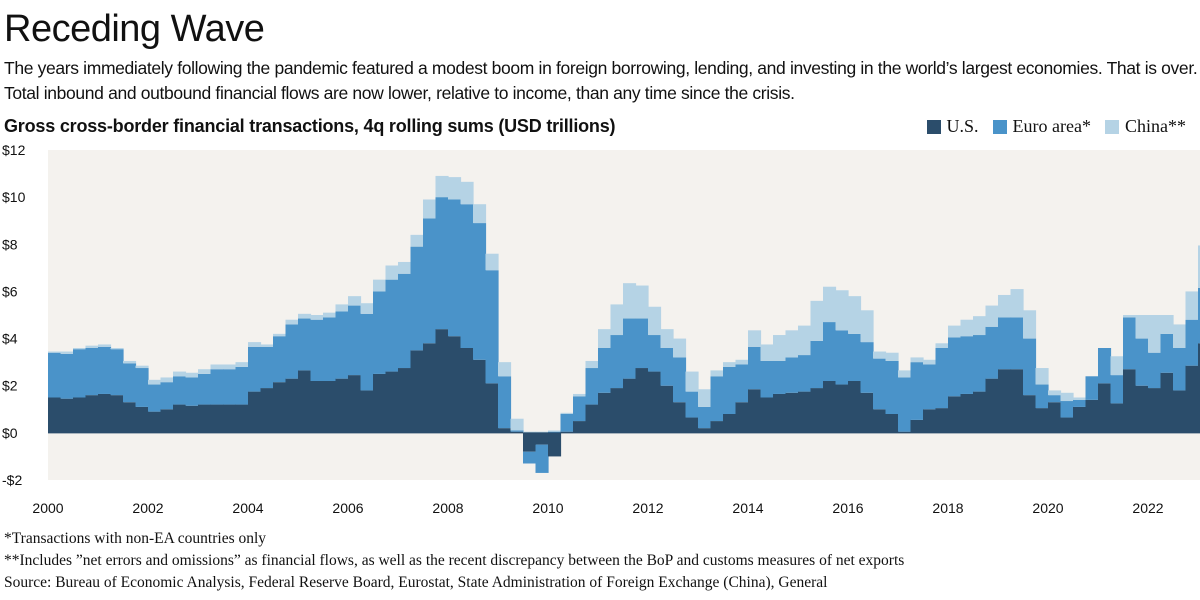 The width and height of the screenshot is (1200, 600). I want to click on x-tick-label: 2020, so click(1047, 508).